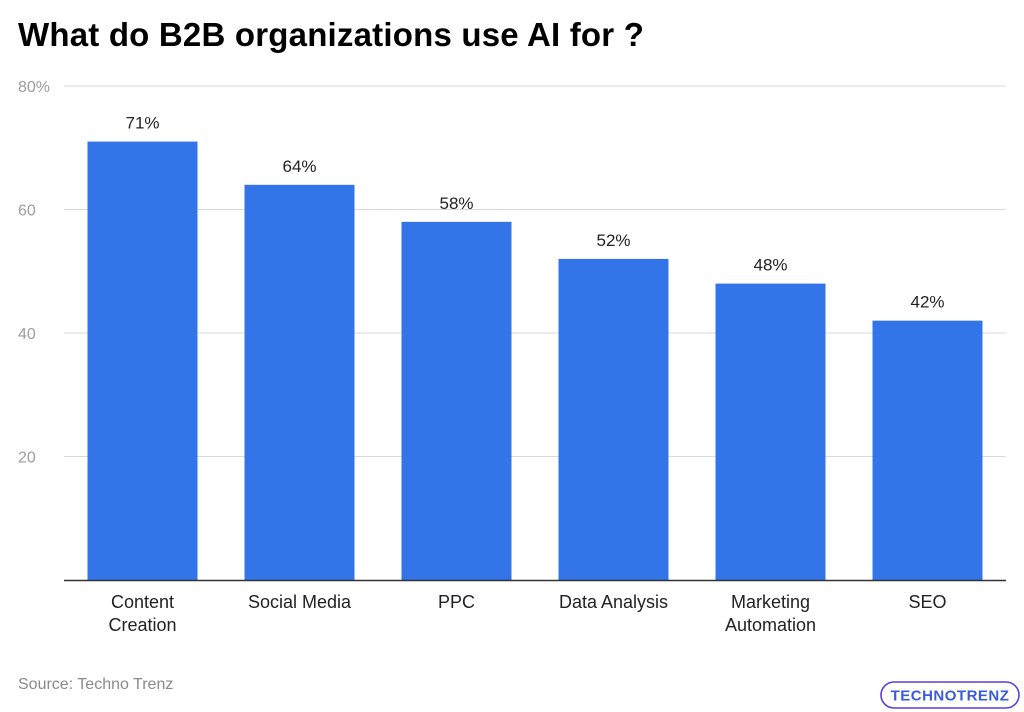 The width and height of the screenshot is (1024, 712). I want to click on x-tick-label: Data Analysis, so click(613, 602).